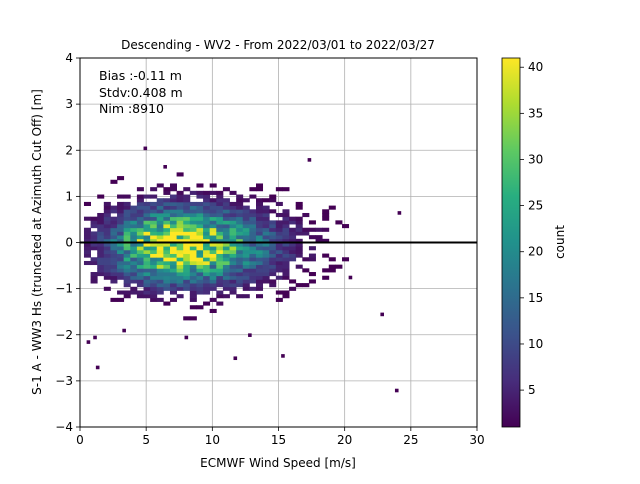 This screenshot has height=484, width=640. Describe the element at coordinates (141, 92) in the screenshot. I see `stats-stdv: Stdv:0.408 m` at that location.